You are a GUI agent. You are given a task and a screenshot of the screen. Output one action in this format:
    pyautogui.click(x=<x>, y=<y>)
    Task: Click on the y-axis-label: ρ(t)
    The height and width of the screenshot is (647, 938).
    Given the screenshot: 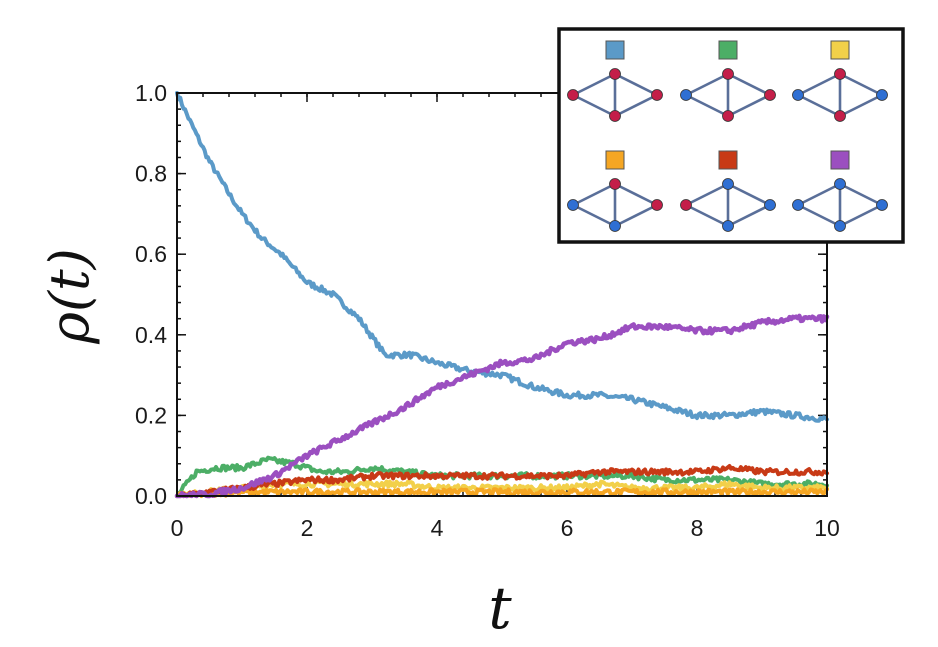 What is the action you would take?
    pyautogui.click(x=69, y=296)
    